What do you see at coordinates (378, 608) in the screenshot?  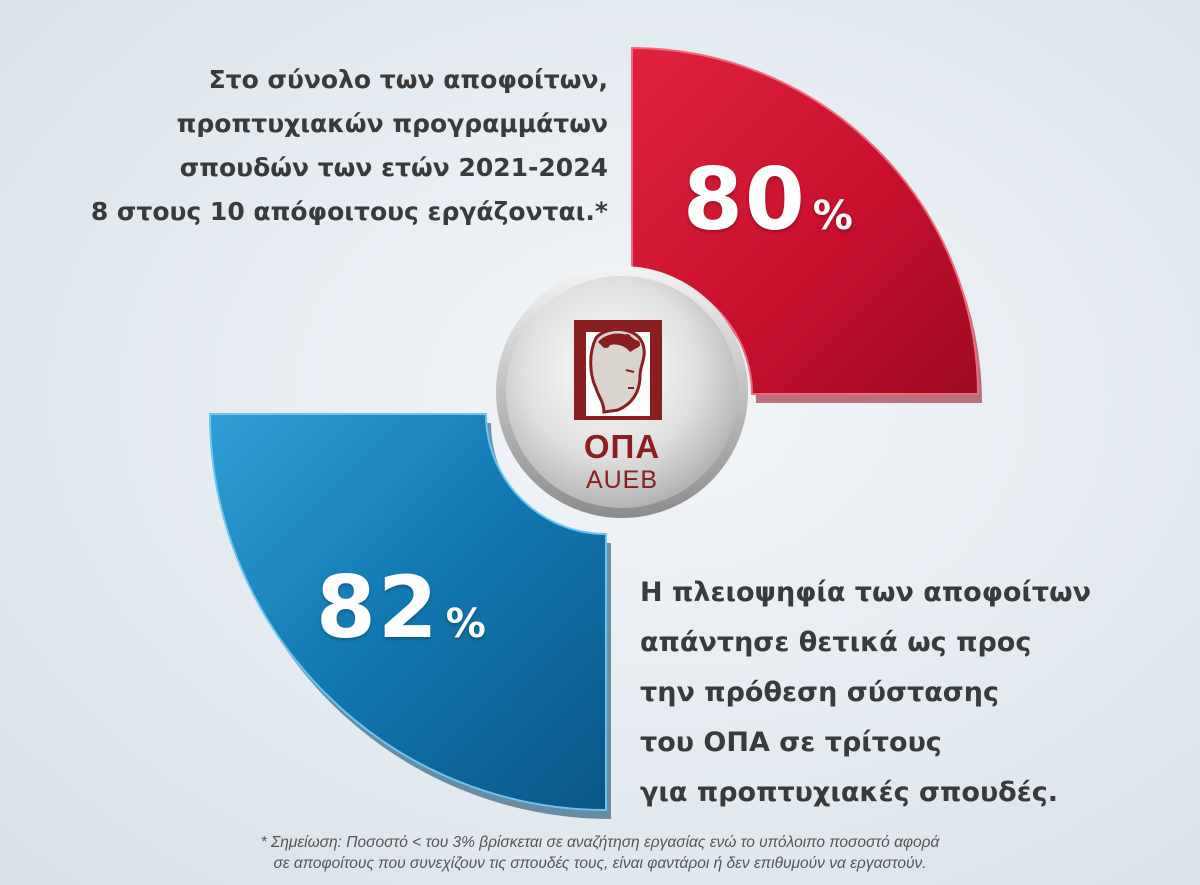 I see `bottom-stat-value: 82` at bounding box center [378, 608].